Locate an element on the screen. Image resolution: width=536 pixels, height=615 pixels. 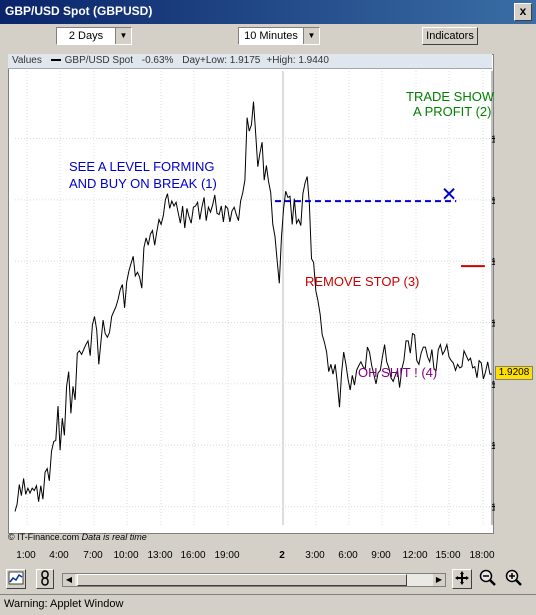
tool-row: ◀ ▶ is located at coordinates (268, 579).